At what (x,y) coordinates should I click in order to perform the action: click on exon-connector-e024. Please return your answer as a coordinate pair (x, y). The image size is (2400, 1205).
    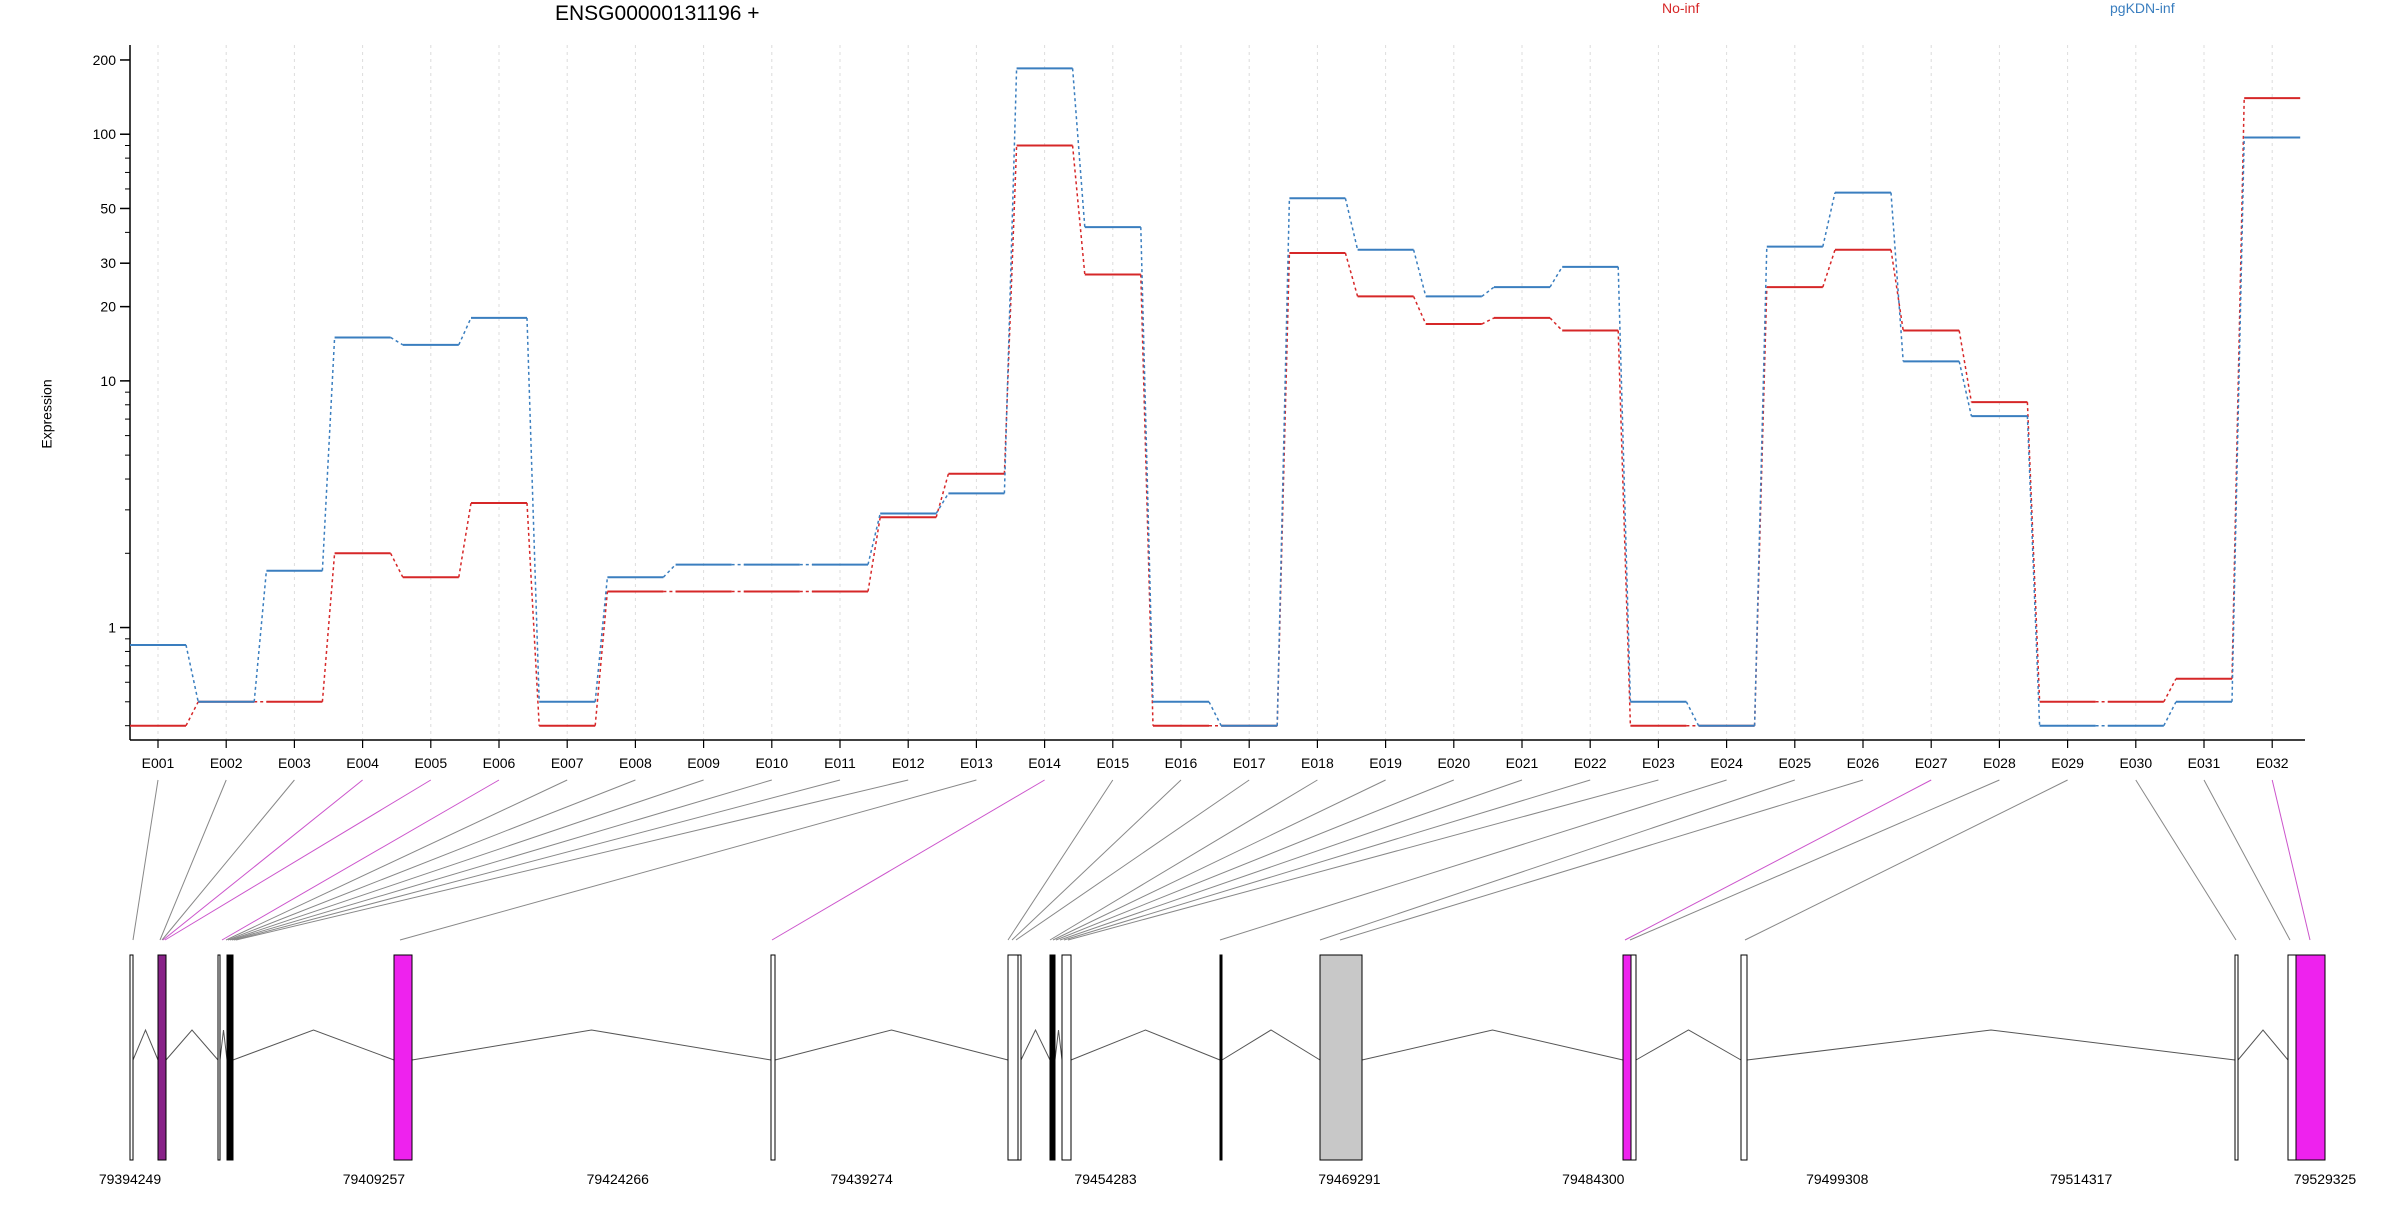
    Looking at the image, I should click on (1473, 860).